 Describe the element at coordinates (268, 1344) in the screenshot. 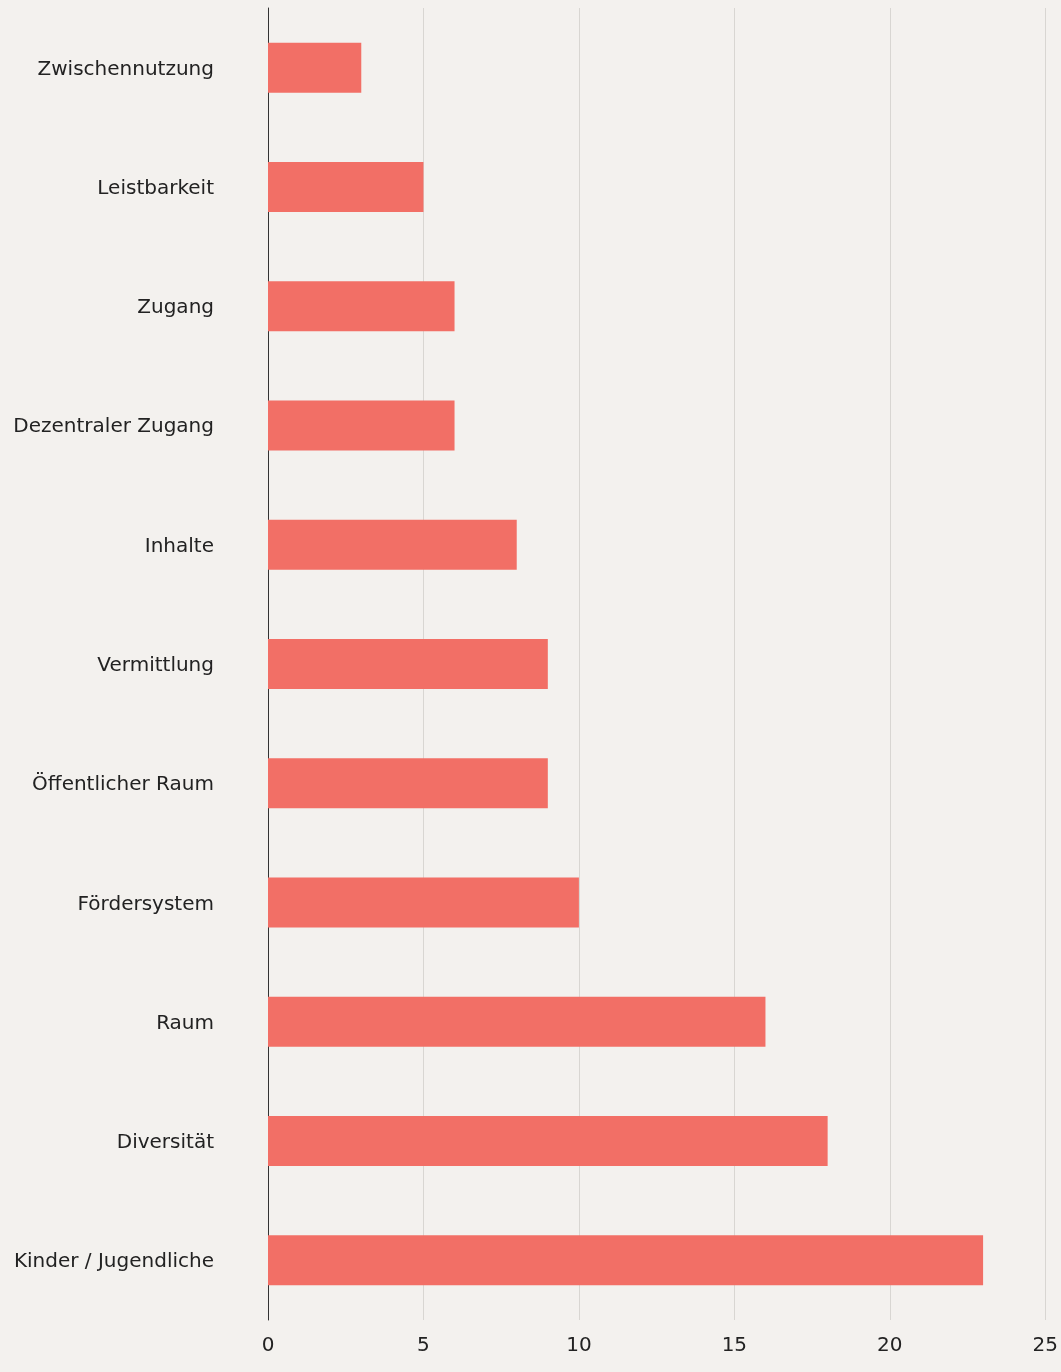

I see `x-tick-label: 0` at that location.